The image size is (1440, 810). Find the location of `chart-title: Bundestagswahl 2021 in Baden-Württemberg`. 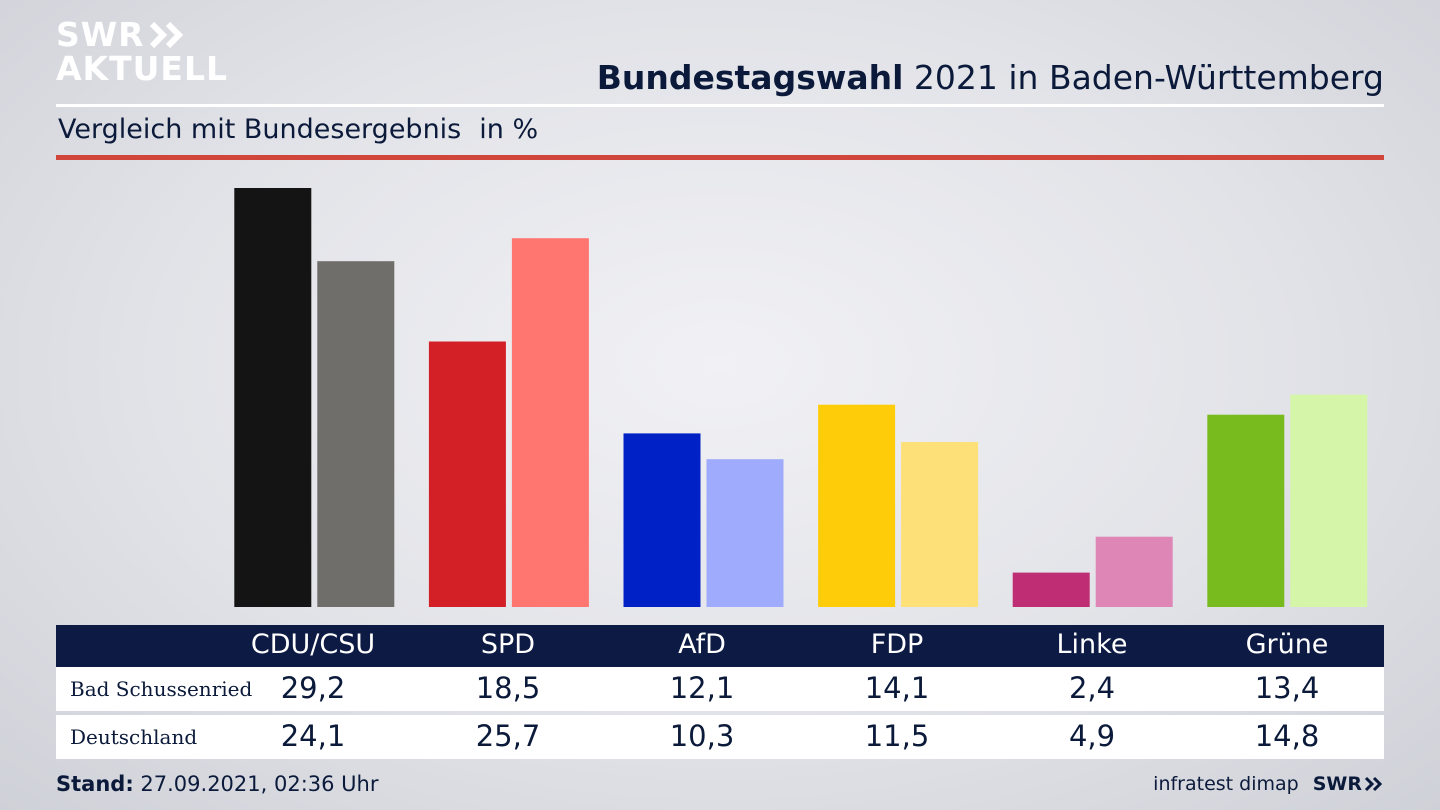

chart-title: Bundestagswahl 2021 in Baden-Württemberg is located at coordinates (990, 77).